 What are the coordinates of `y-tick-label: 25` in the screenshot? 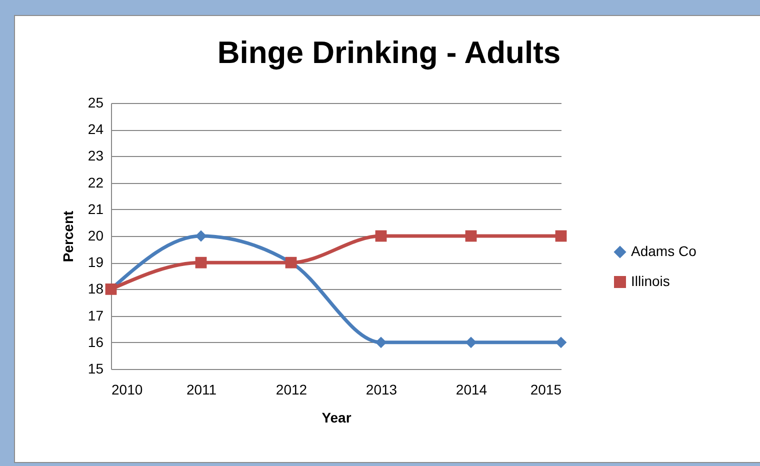 It's located at (96, 102).